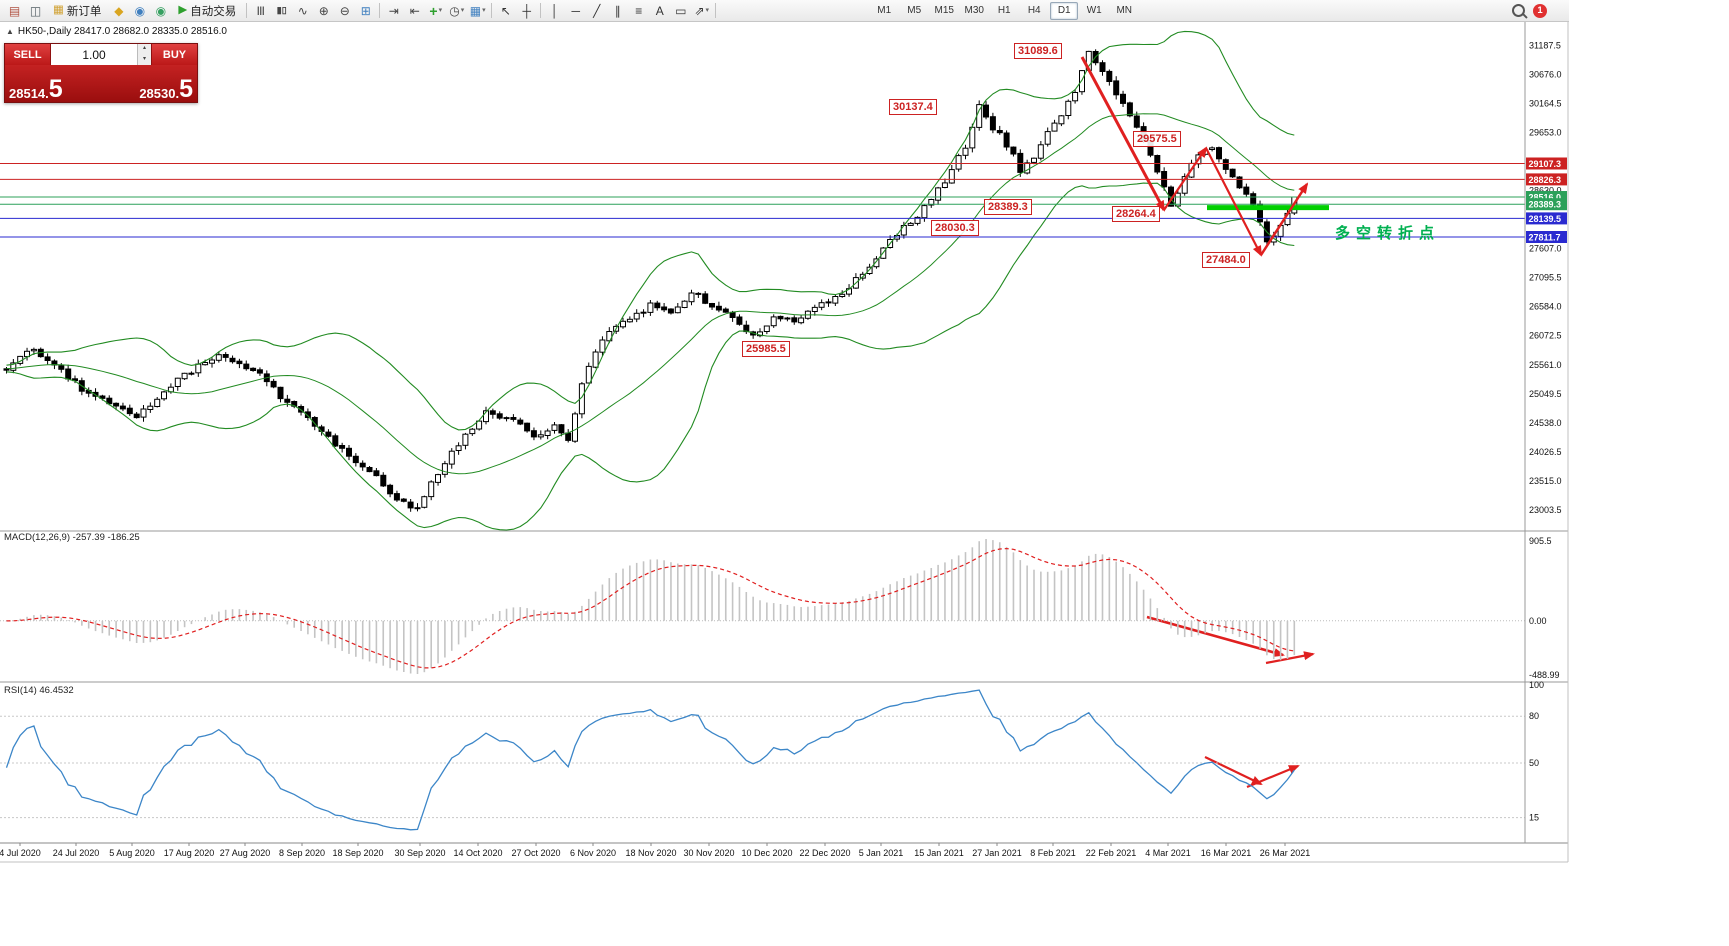 This screenshot has width=1729, height=946. What do you see at coordinates (1197, 422) in the screenshot?
I see `trend-arrows` at bounding box center [1197, 422].